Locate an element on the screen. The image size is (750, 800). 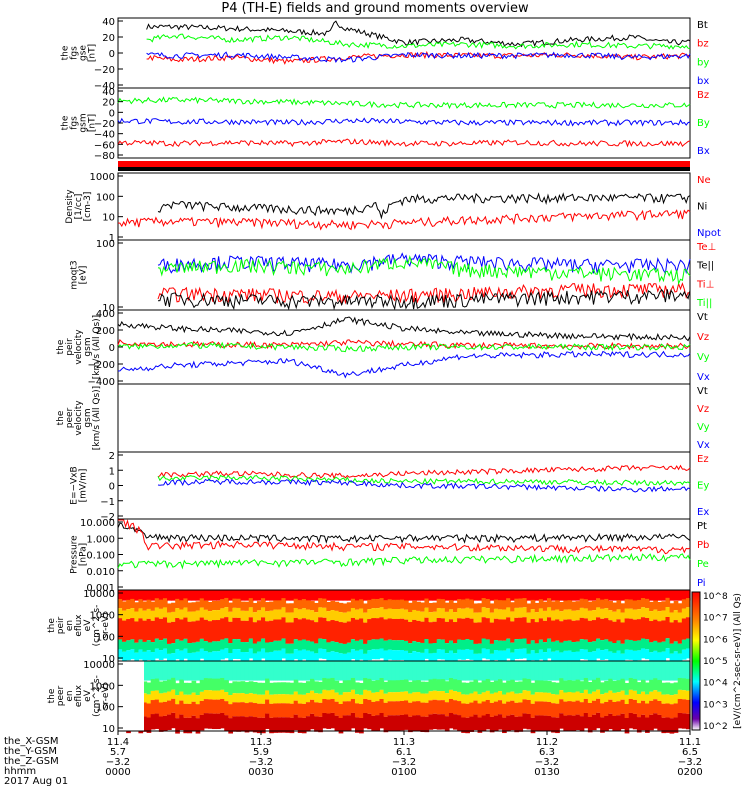
legend-Bz: Bz is located at coordinates (703, 95).